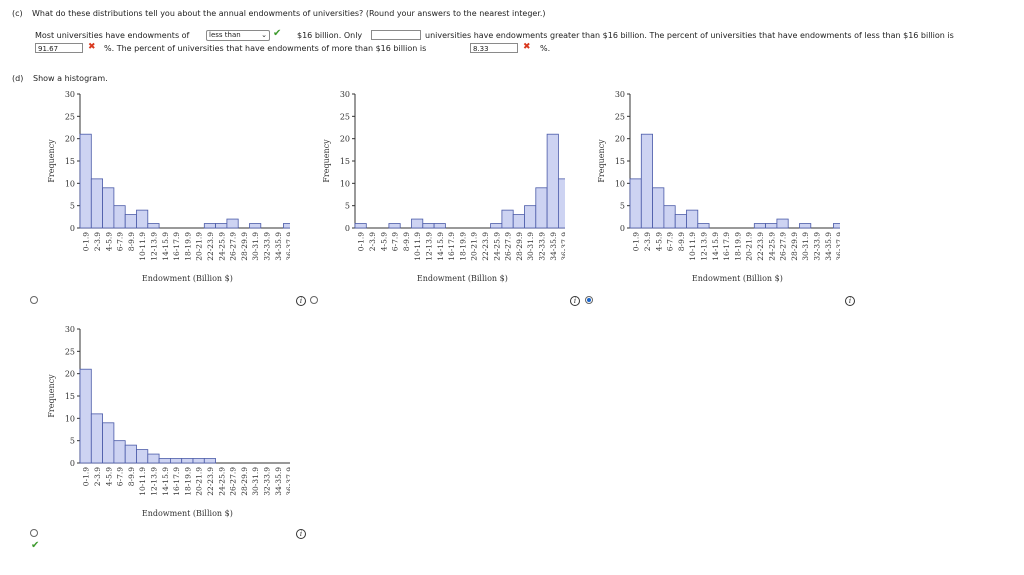  What do you see at coordinates (396, 35) in the screenshot?
I see `universities-count-input` at bounding box center [396, 35].